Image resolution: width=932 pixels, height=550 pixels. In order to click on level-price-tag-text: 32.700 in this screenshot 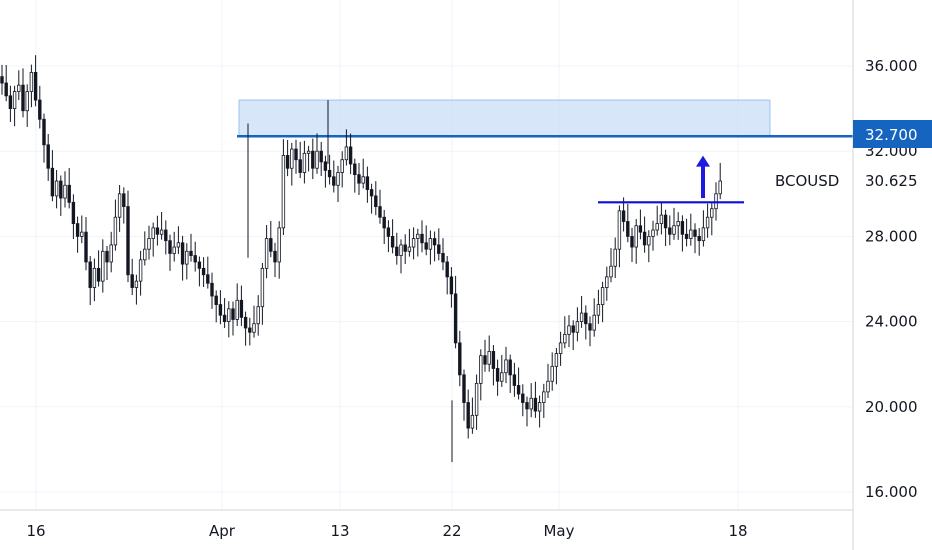, I will do `click(891, 135)`.